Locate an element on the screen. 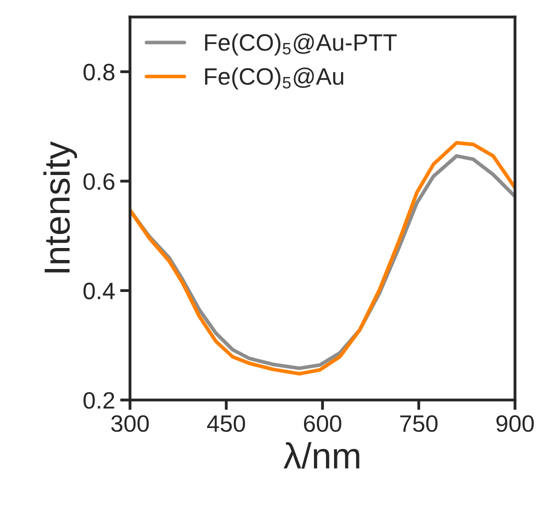 This screenshot has width=545, height=519. x-tick-label: 750 is located at coordinates (419, 423).